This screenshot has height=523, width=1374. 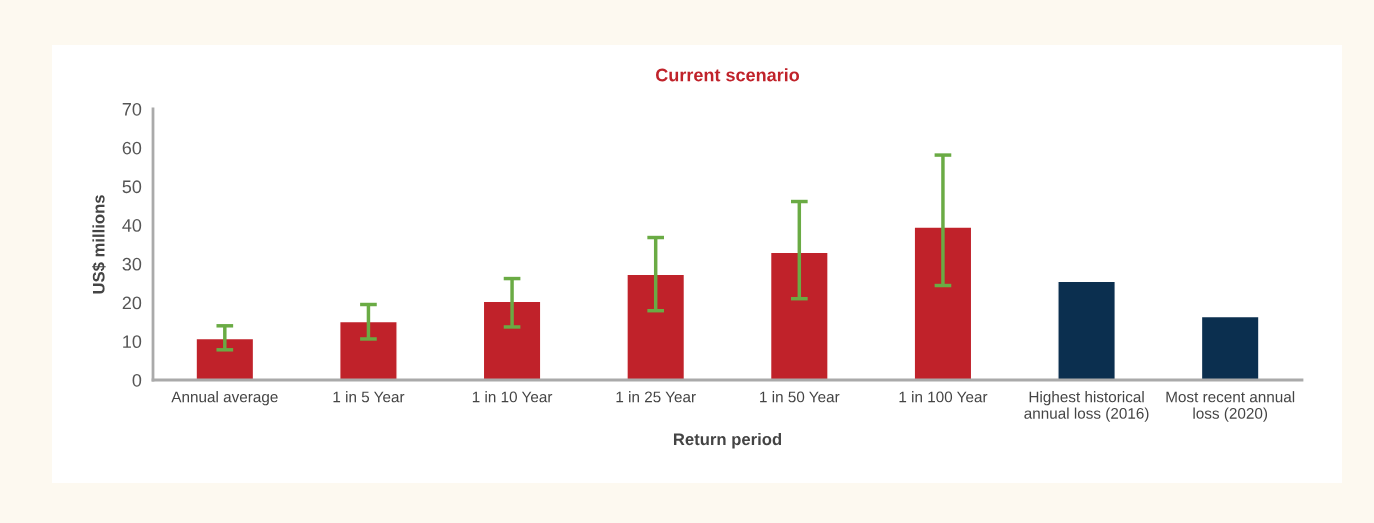 I want to click on x-axis-title: Return period, so click(x=727, y=440).